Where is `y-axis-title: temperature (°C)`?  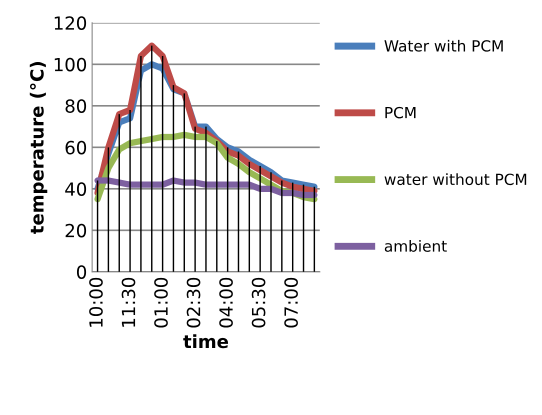
y-axis-title: temperature (°C) is located at coordinates (39, 148).